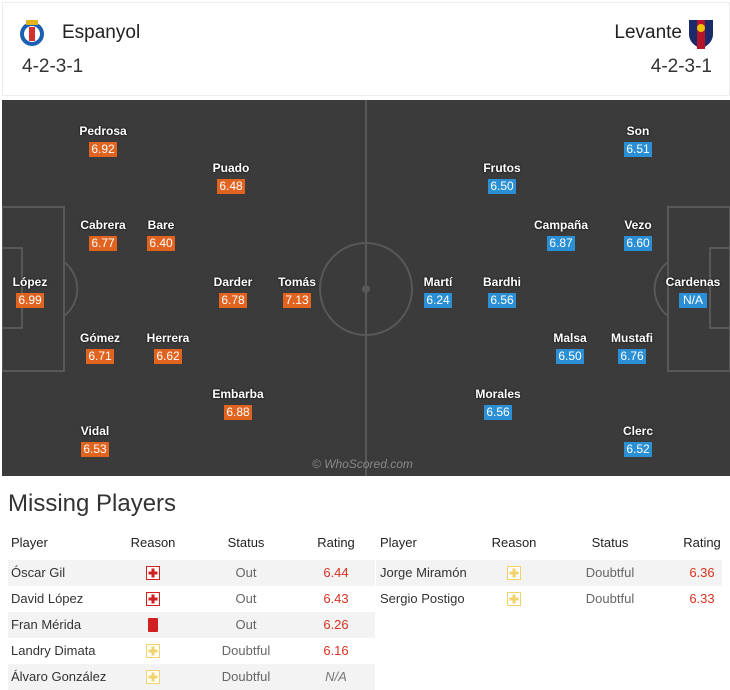 The width and height of the screenshot is (730, 690). I want to click on player-name: Campaña, so click(561, 225).